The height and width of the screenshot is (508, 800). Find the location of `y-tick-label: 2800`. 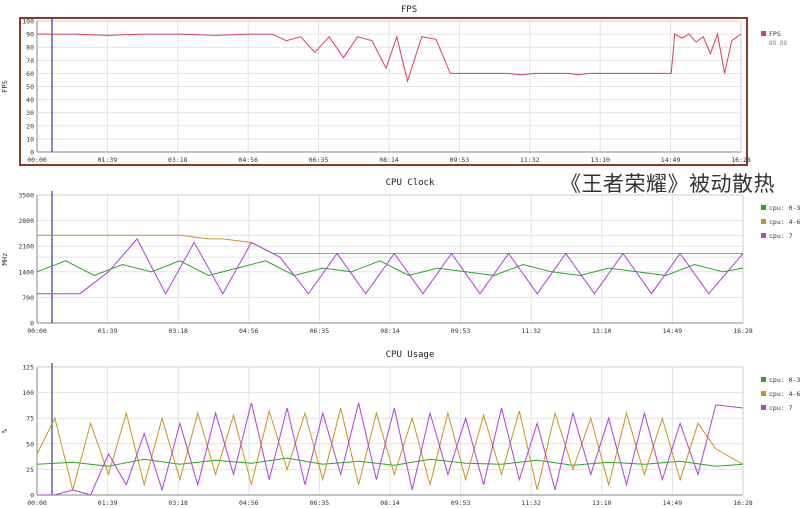

y-tick-label: 2800 is located at coordinates (26, 221).